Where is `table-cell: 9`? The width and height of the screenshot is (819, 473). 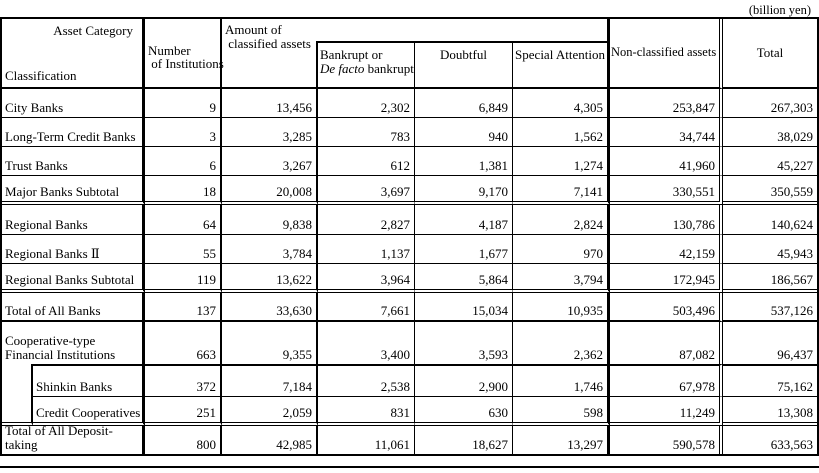 table-cell: 9 is located at coordinates (183, 103).